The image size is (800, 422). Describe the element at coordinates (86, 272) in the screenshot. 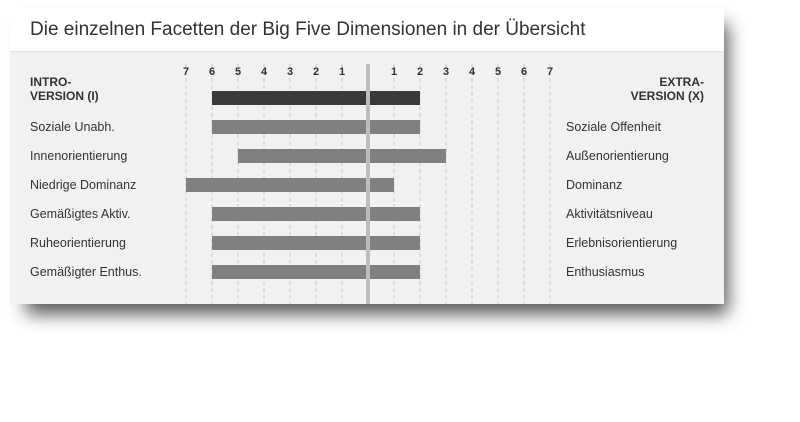

I see `facet-label-intro: Gemäßigter Enthus.` at that location.